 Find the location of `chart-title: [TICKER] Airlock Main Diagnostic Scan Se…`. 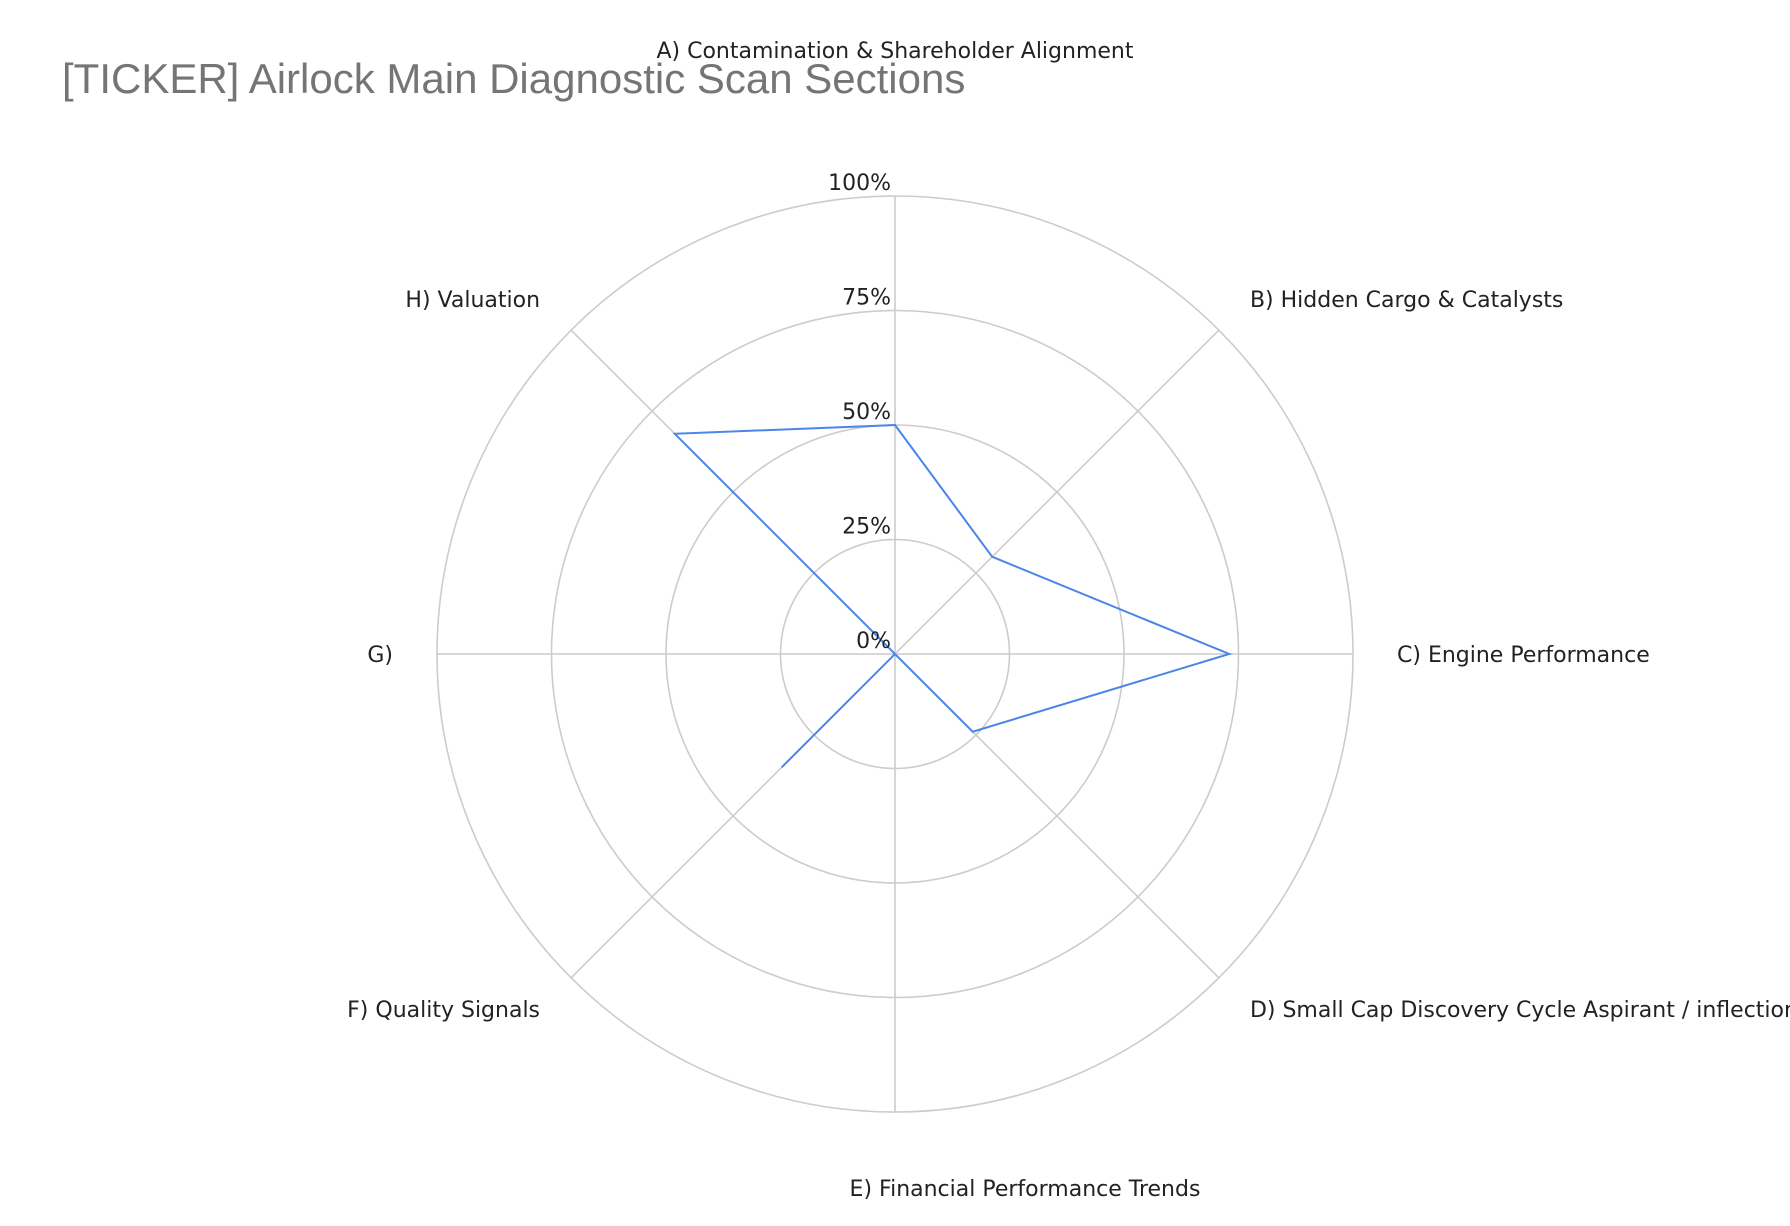

chart-title: [TICKER] Airlock Main Diagnostic Scan Se… is located at coordinates (513, 78).